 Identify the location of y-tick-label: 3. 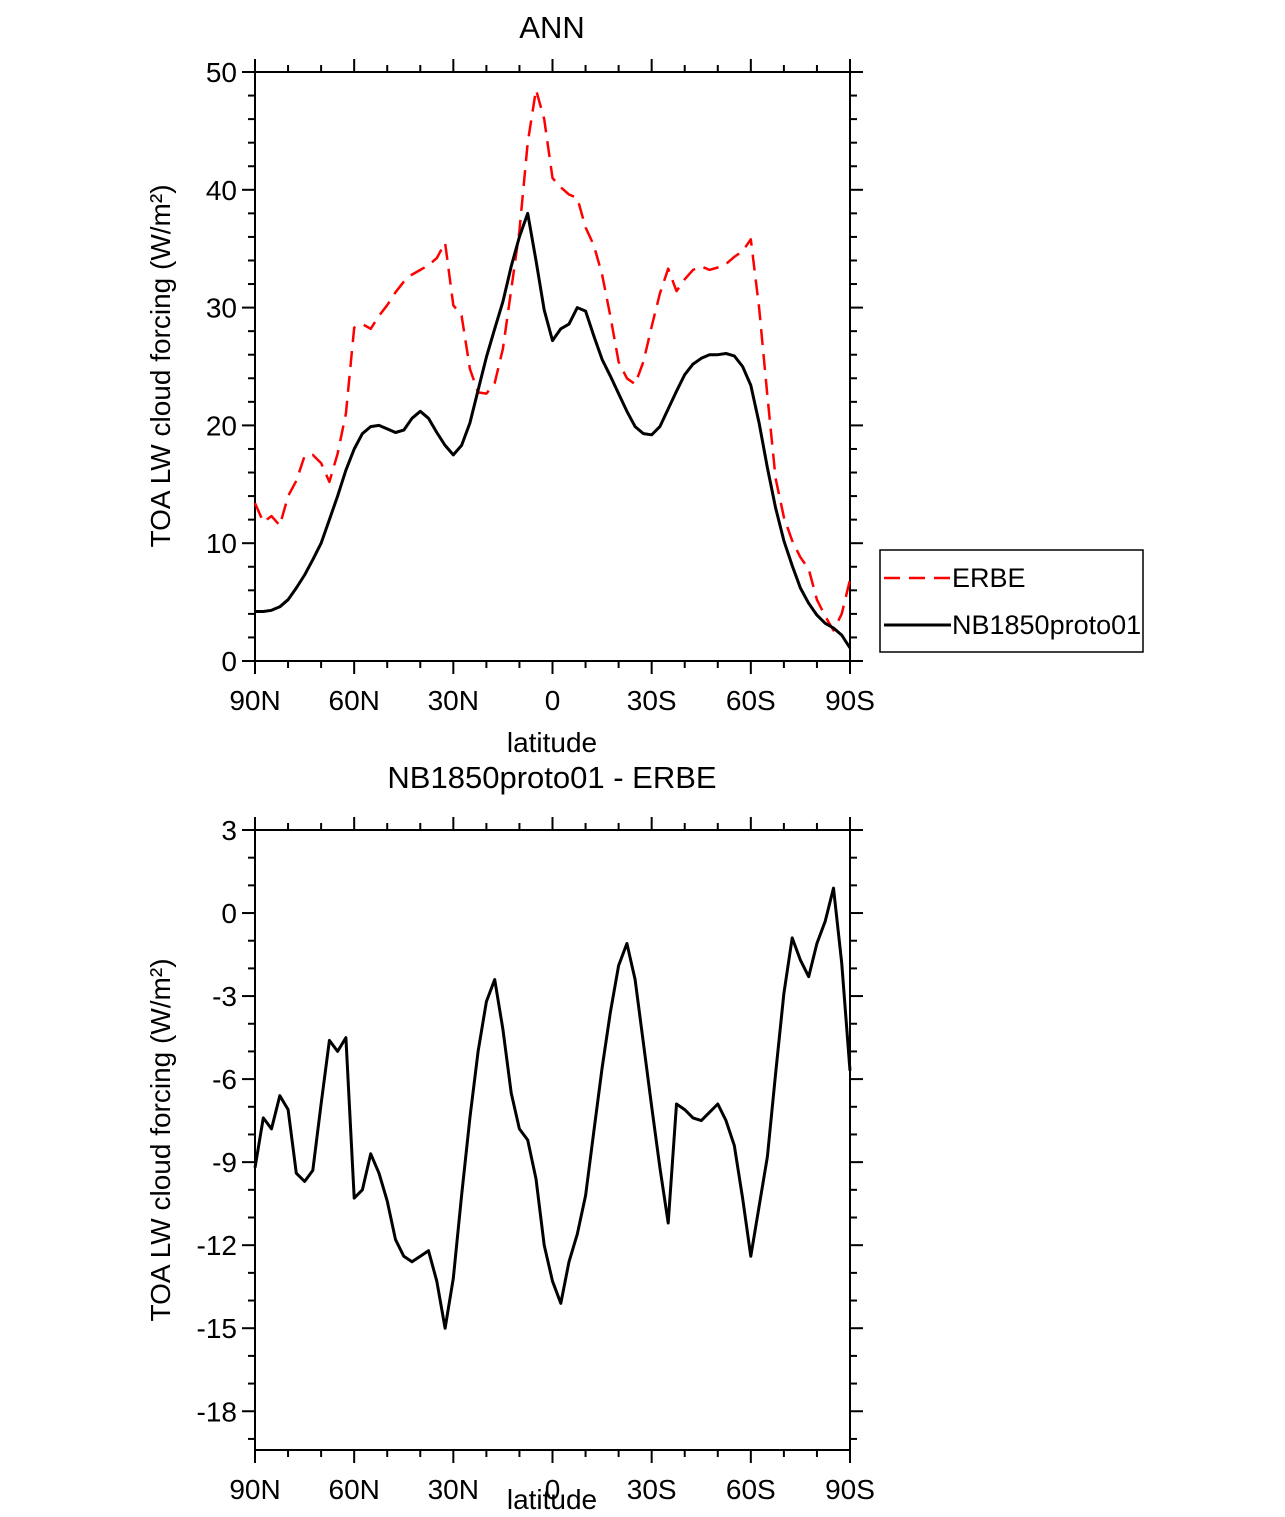
(229, 830).